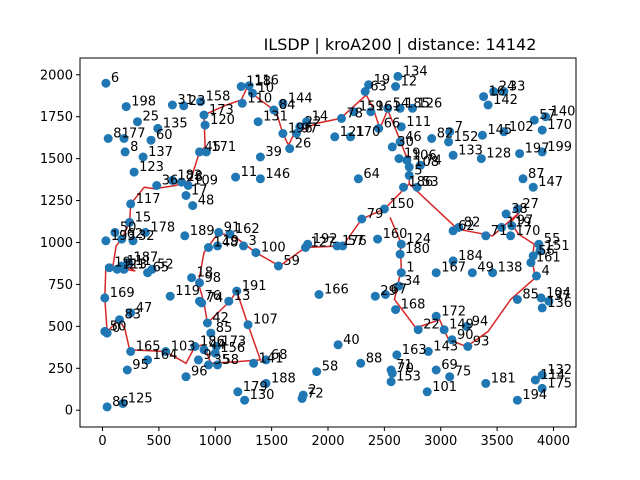 This screenshot has width=640, height=480. I want to click on city-label: 95, so click(140, 365).